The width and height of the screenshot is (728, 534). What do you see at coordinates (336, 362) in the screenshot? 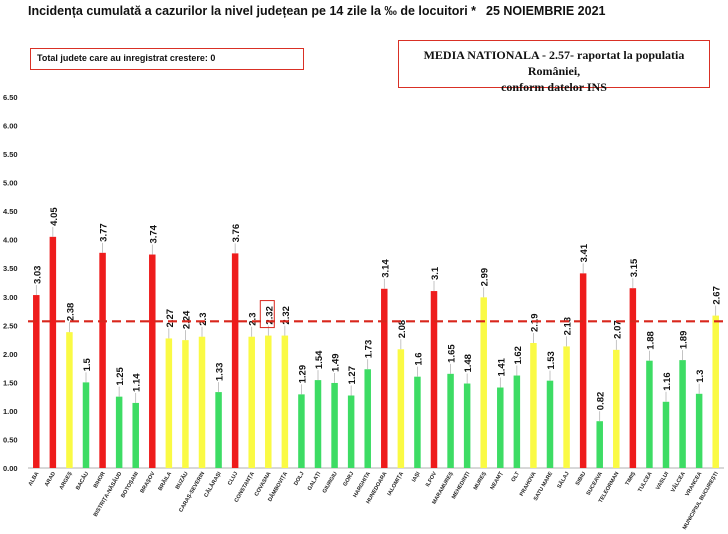
I see `value-label: 1.49` at bounding box center [336, 362].